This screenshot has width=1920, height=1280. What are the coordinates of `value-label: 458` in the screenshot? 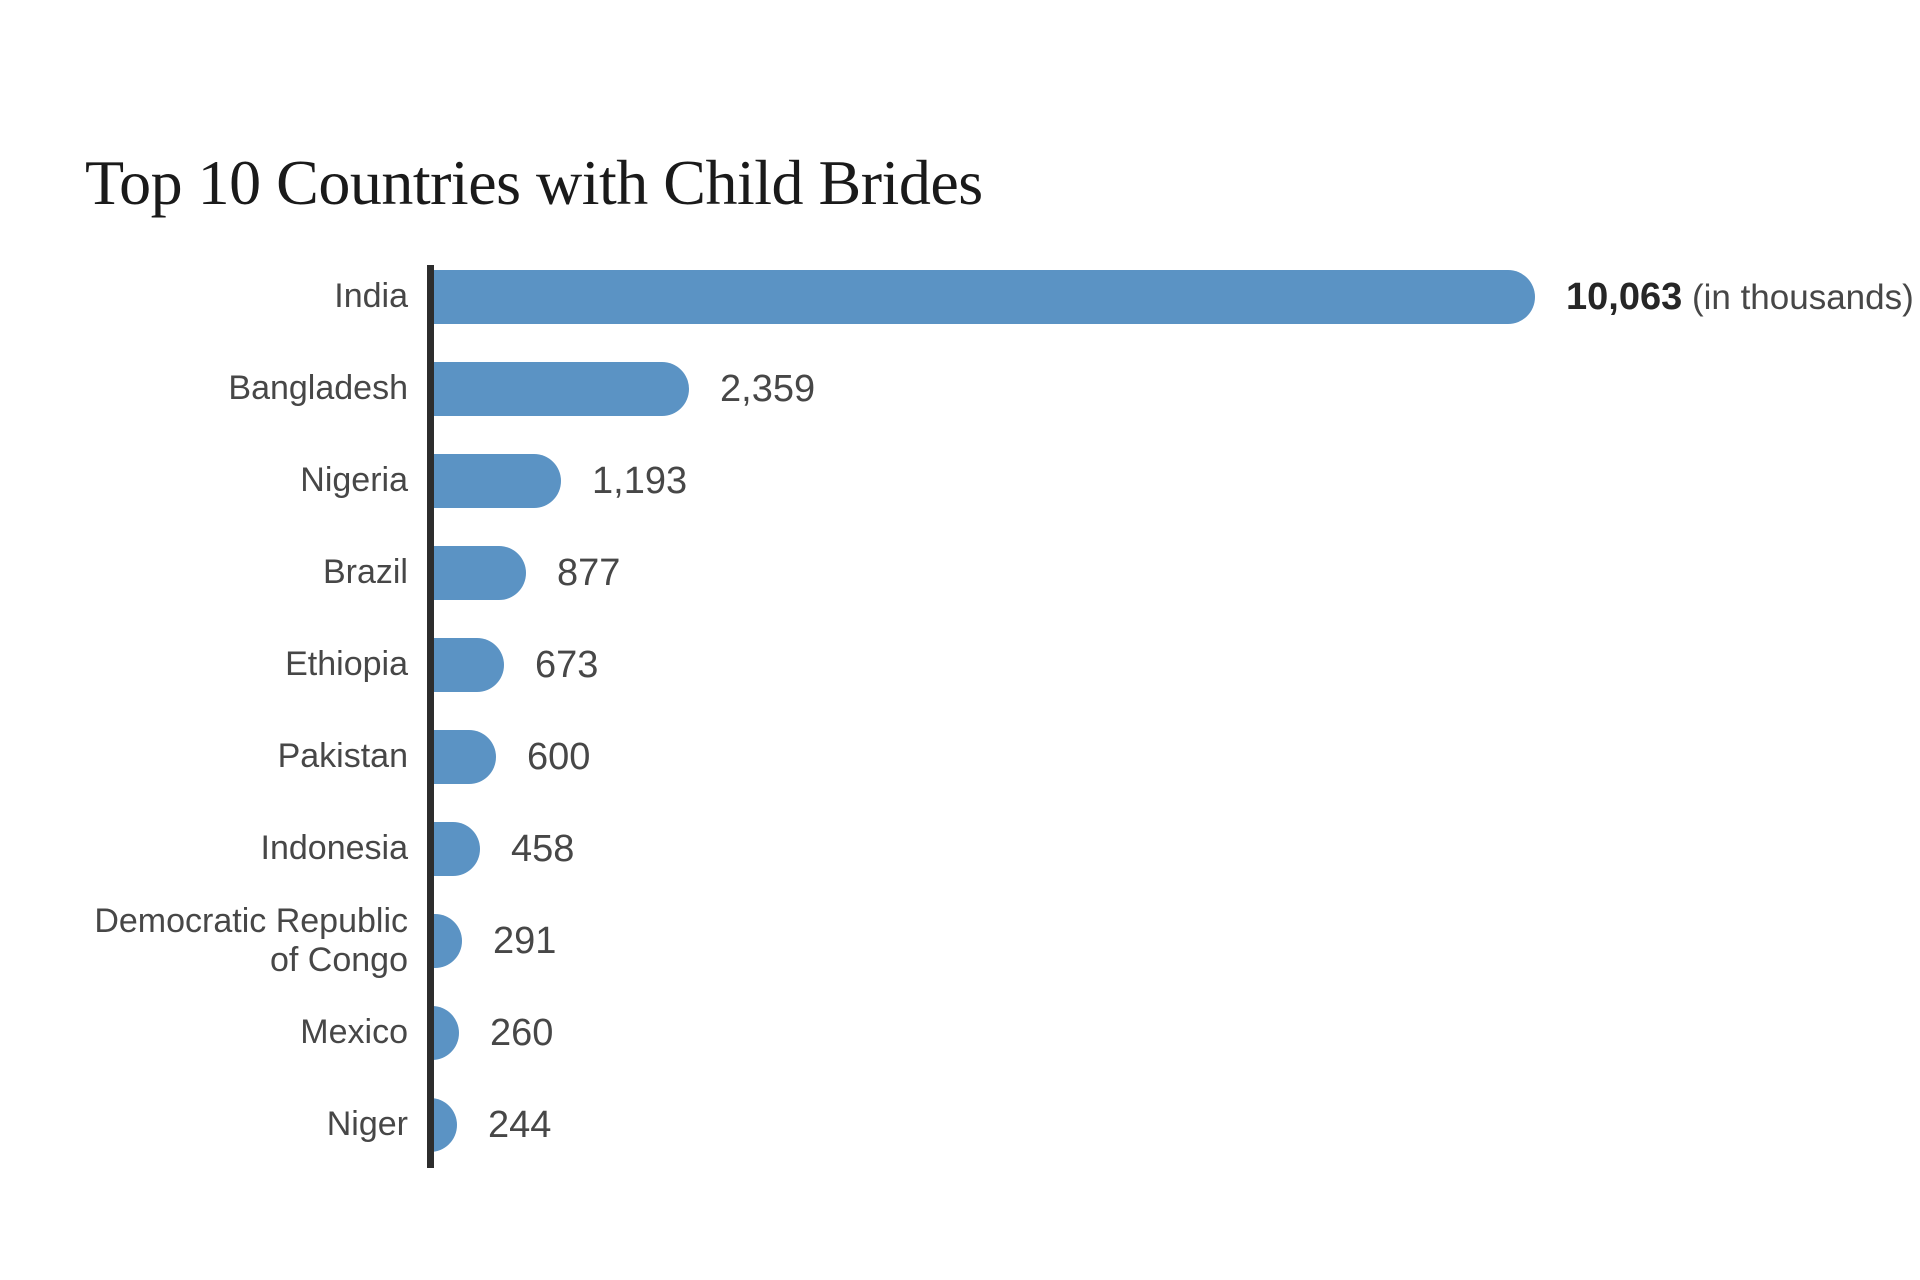 It's located at (542, 849).